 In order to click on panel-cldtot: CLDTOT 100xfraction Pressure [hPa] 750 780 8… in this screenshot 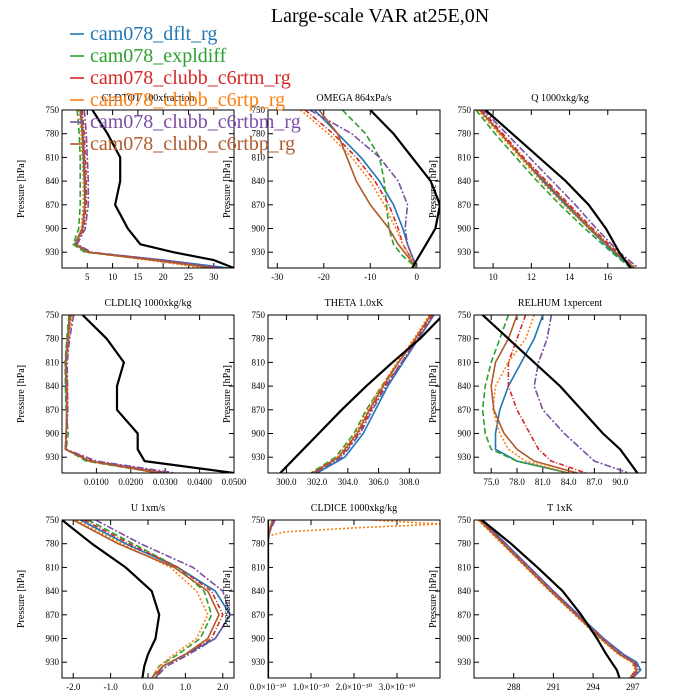, I will do `click(125, 187)`.